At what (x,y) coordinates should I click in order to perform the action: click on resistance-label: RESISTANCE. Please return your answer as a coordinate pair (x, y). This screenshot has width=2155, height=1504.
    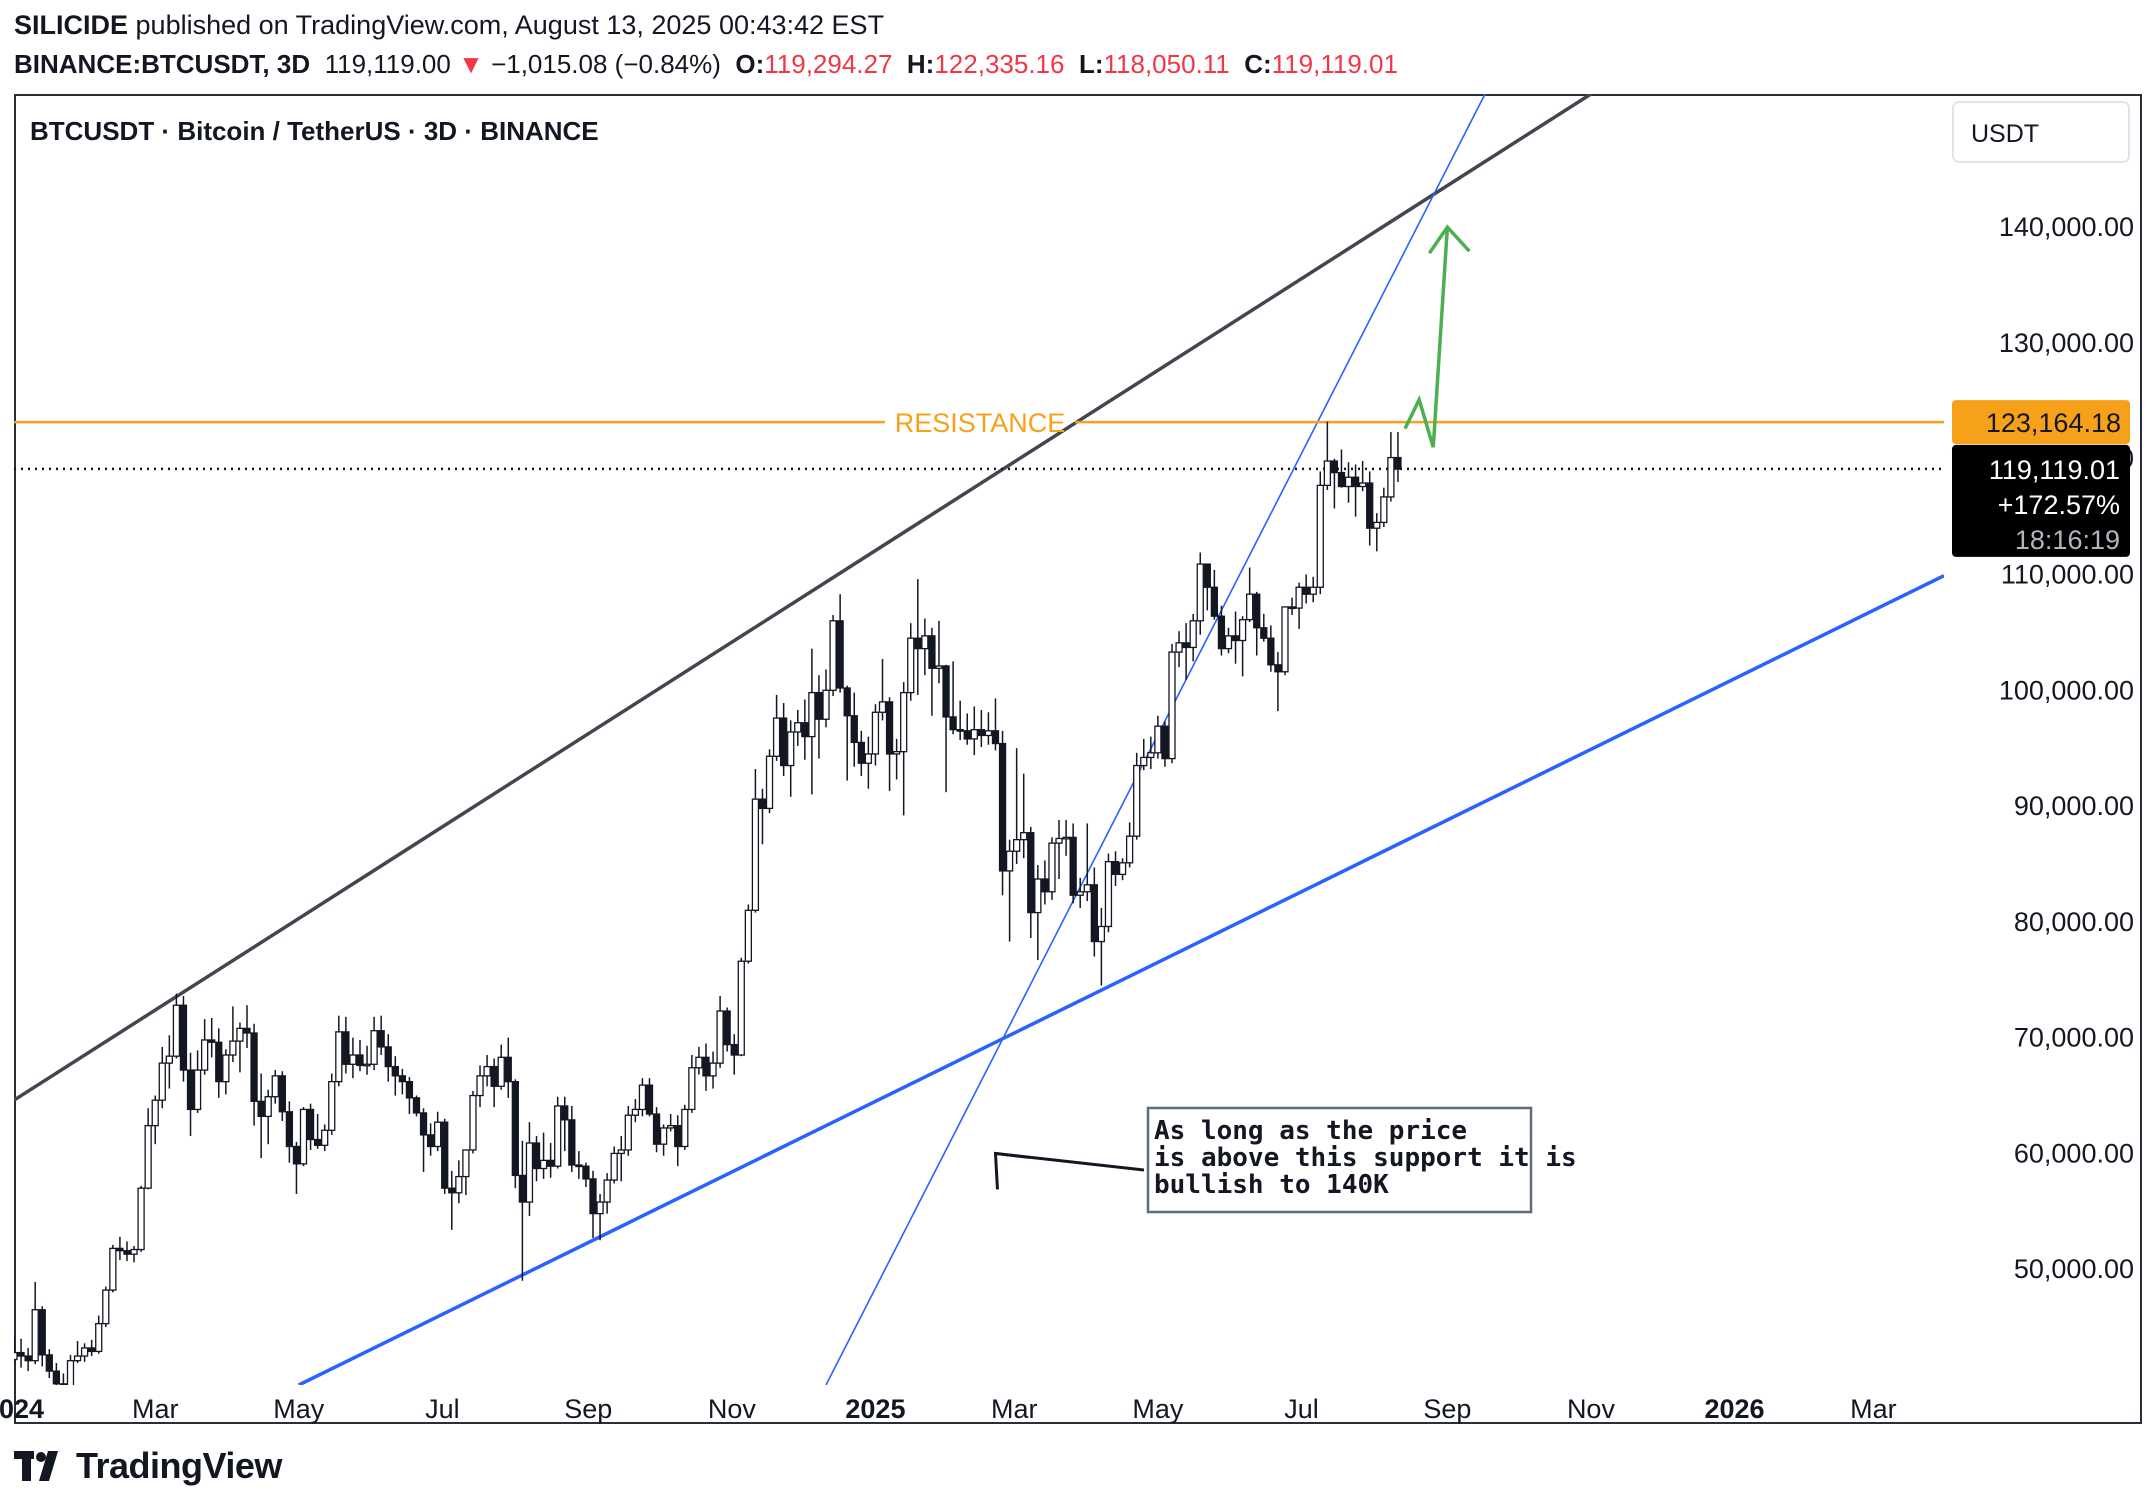
    Looking at the image, I should click on (980, 423).